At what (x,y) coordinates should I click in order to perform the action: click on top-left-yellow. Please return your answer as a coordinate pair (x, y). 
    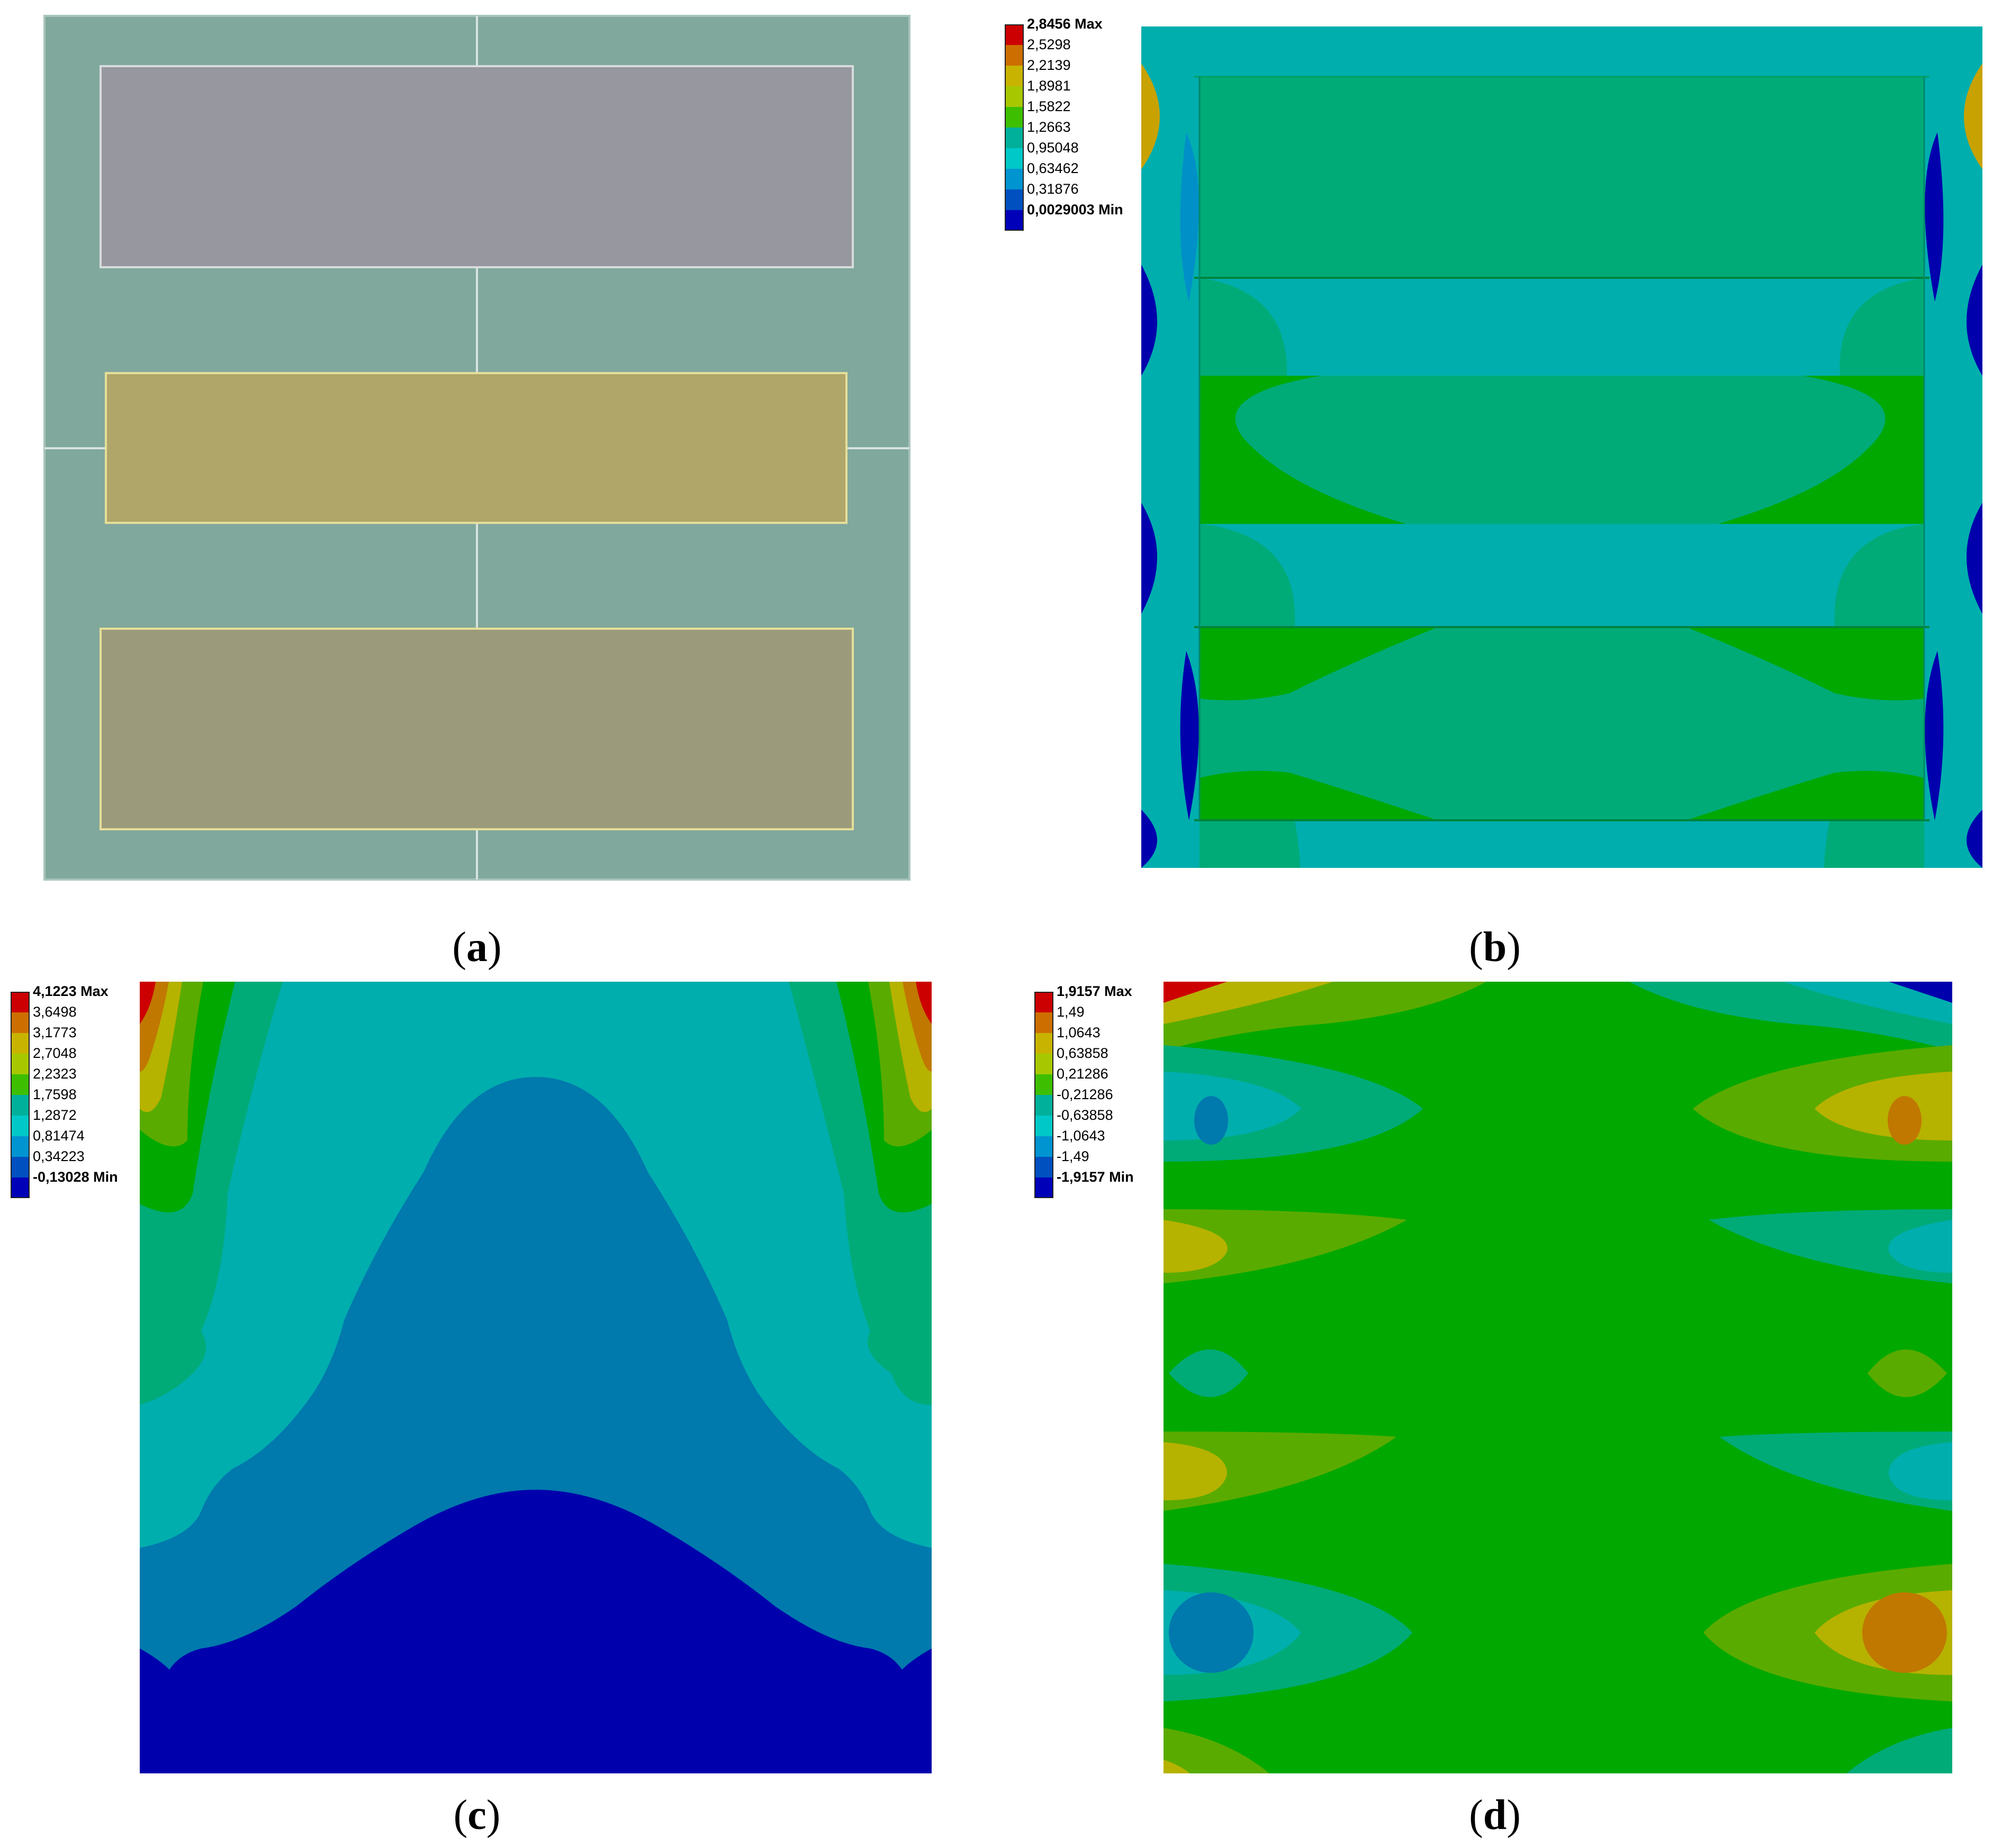
    Looking at the image, I should click on (1248, 1003).